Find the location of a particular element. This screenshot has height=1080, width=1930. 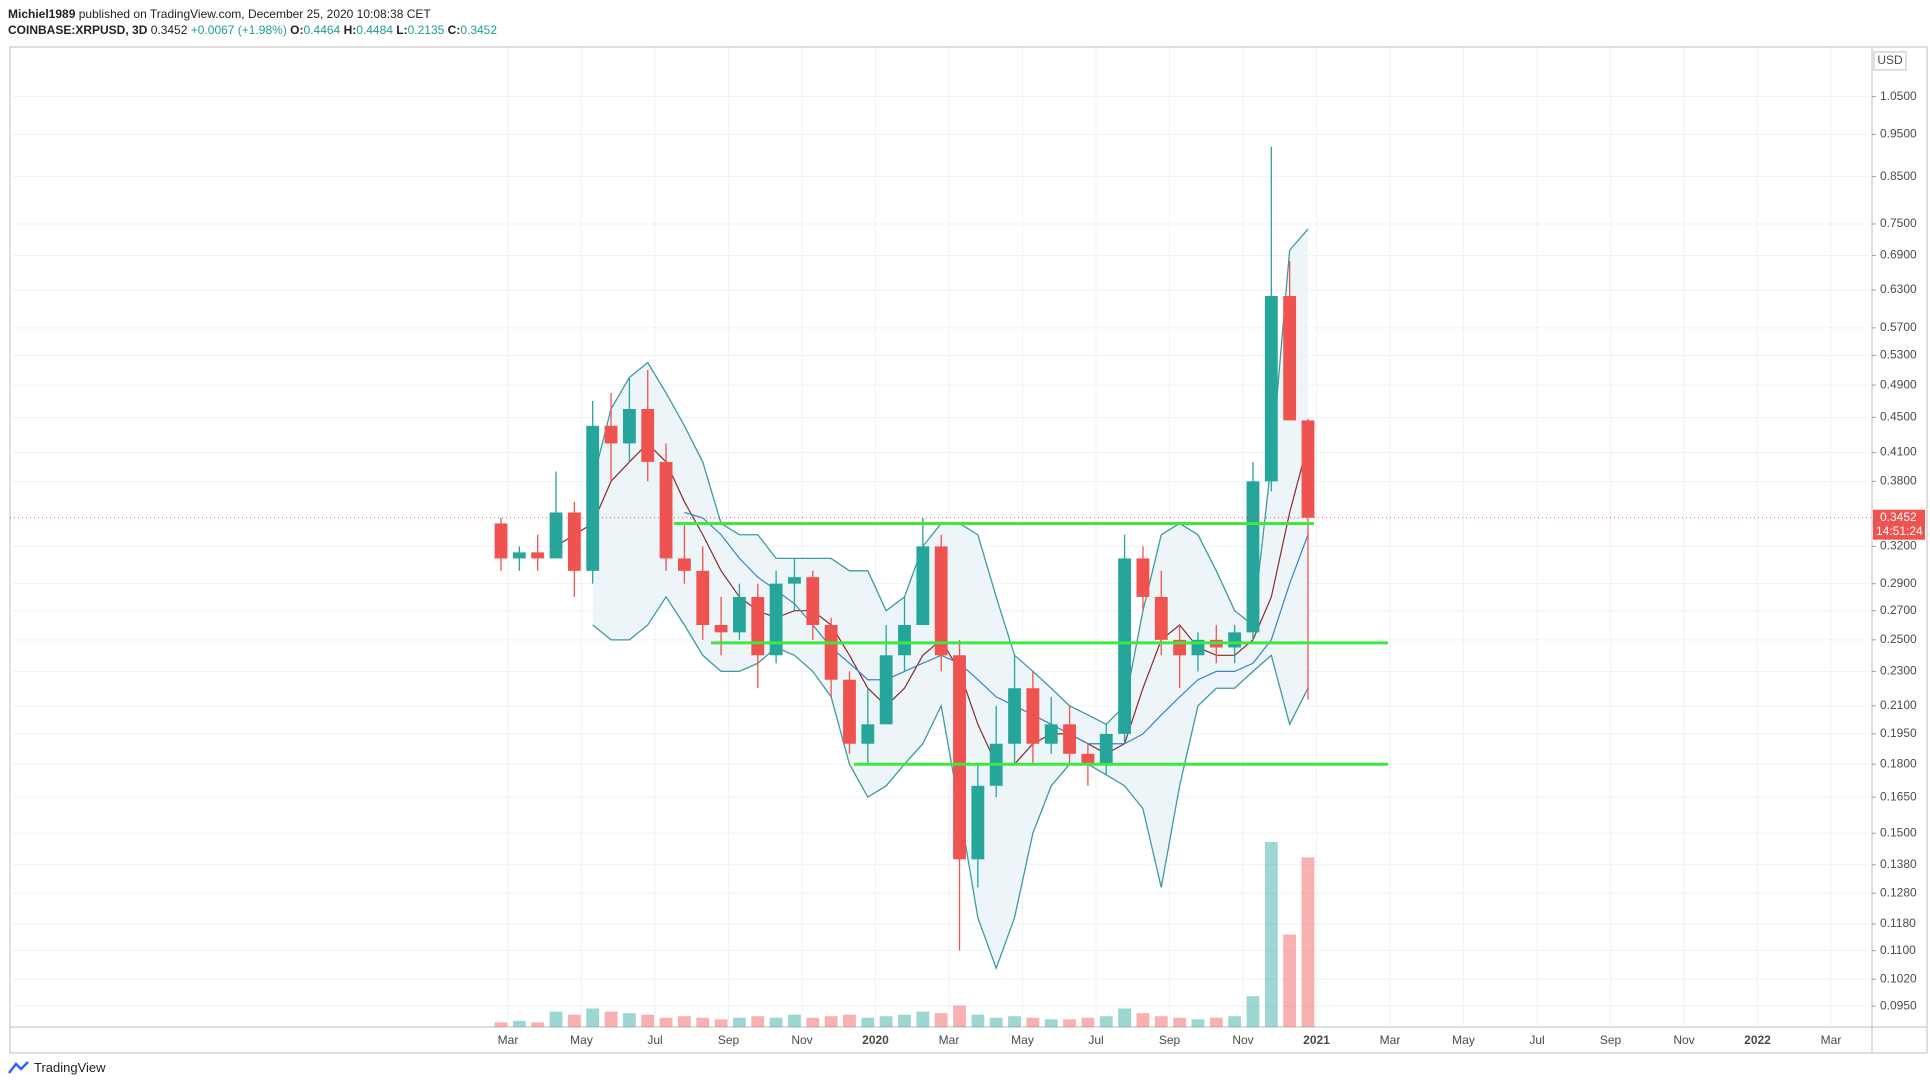

ohlc-label: C: is located at coordinates (454, 30).